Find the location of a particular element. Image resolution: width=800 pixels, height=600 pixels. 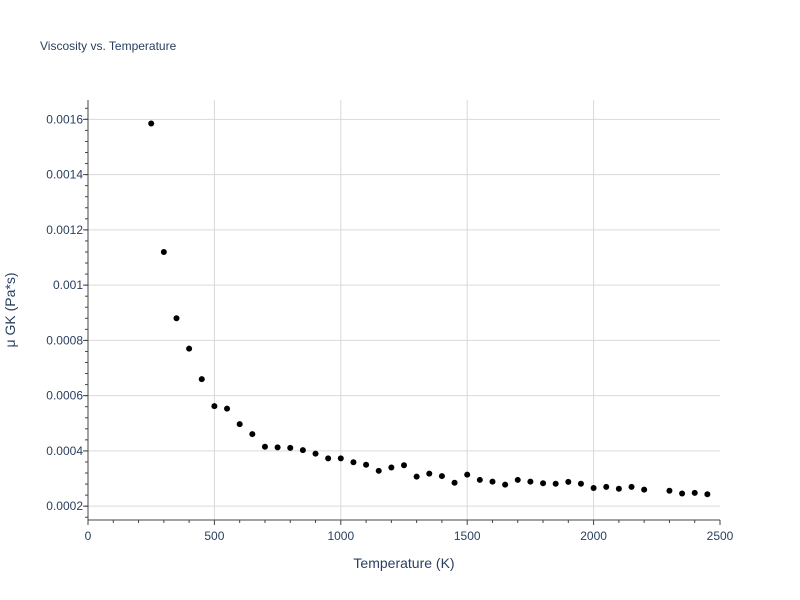

x-tick-label: 0 is located at coordinates (88, 536).